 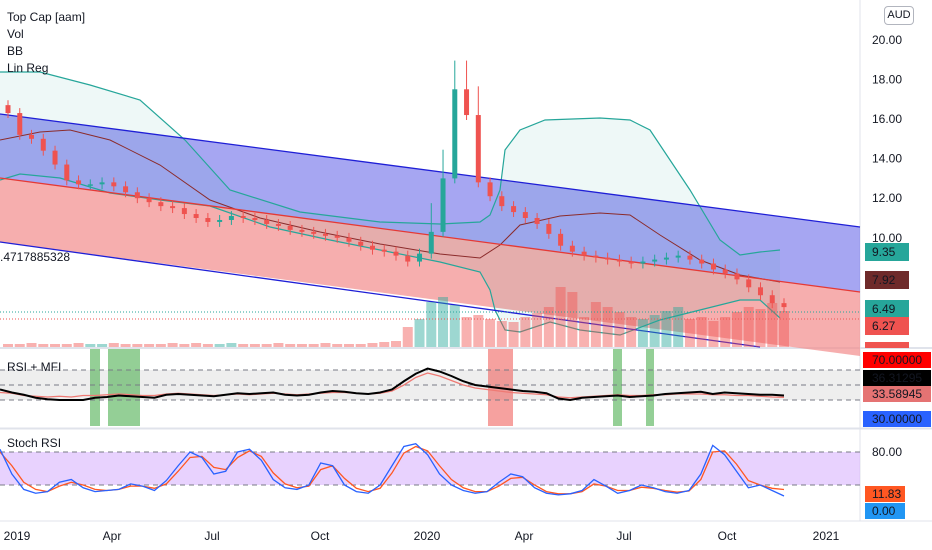 I want to click on price-tick-label: 12.00, so click(x=887, y=198).